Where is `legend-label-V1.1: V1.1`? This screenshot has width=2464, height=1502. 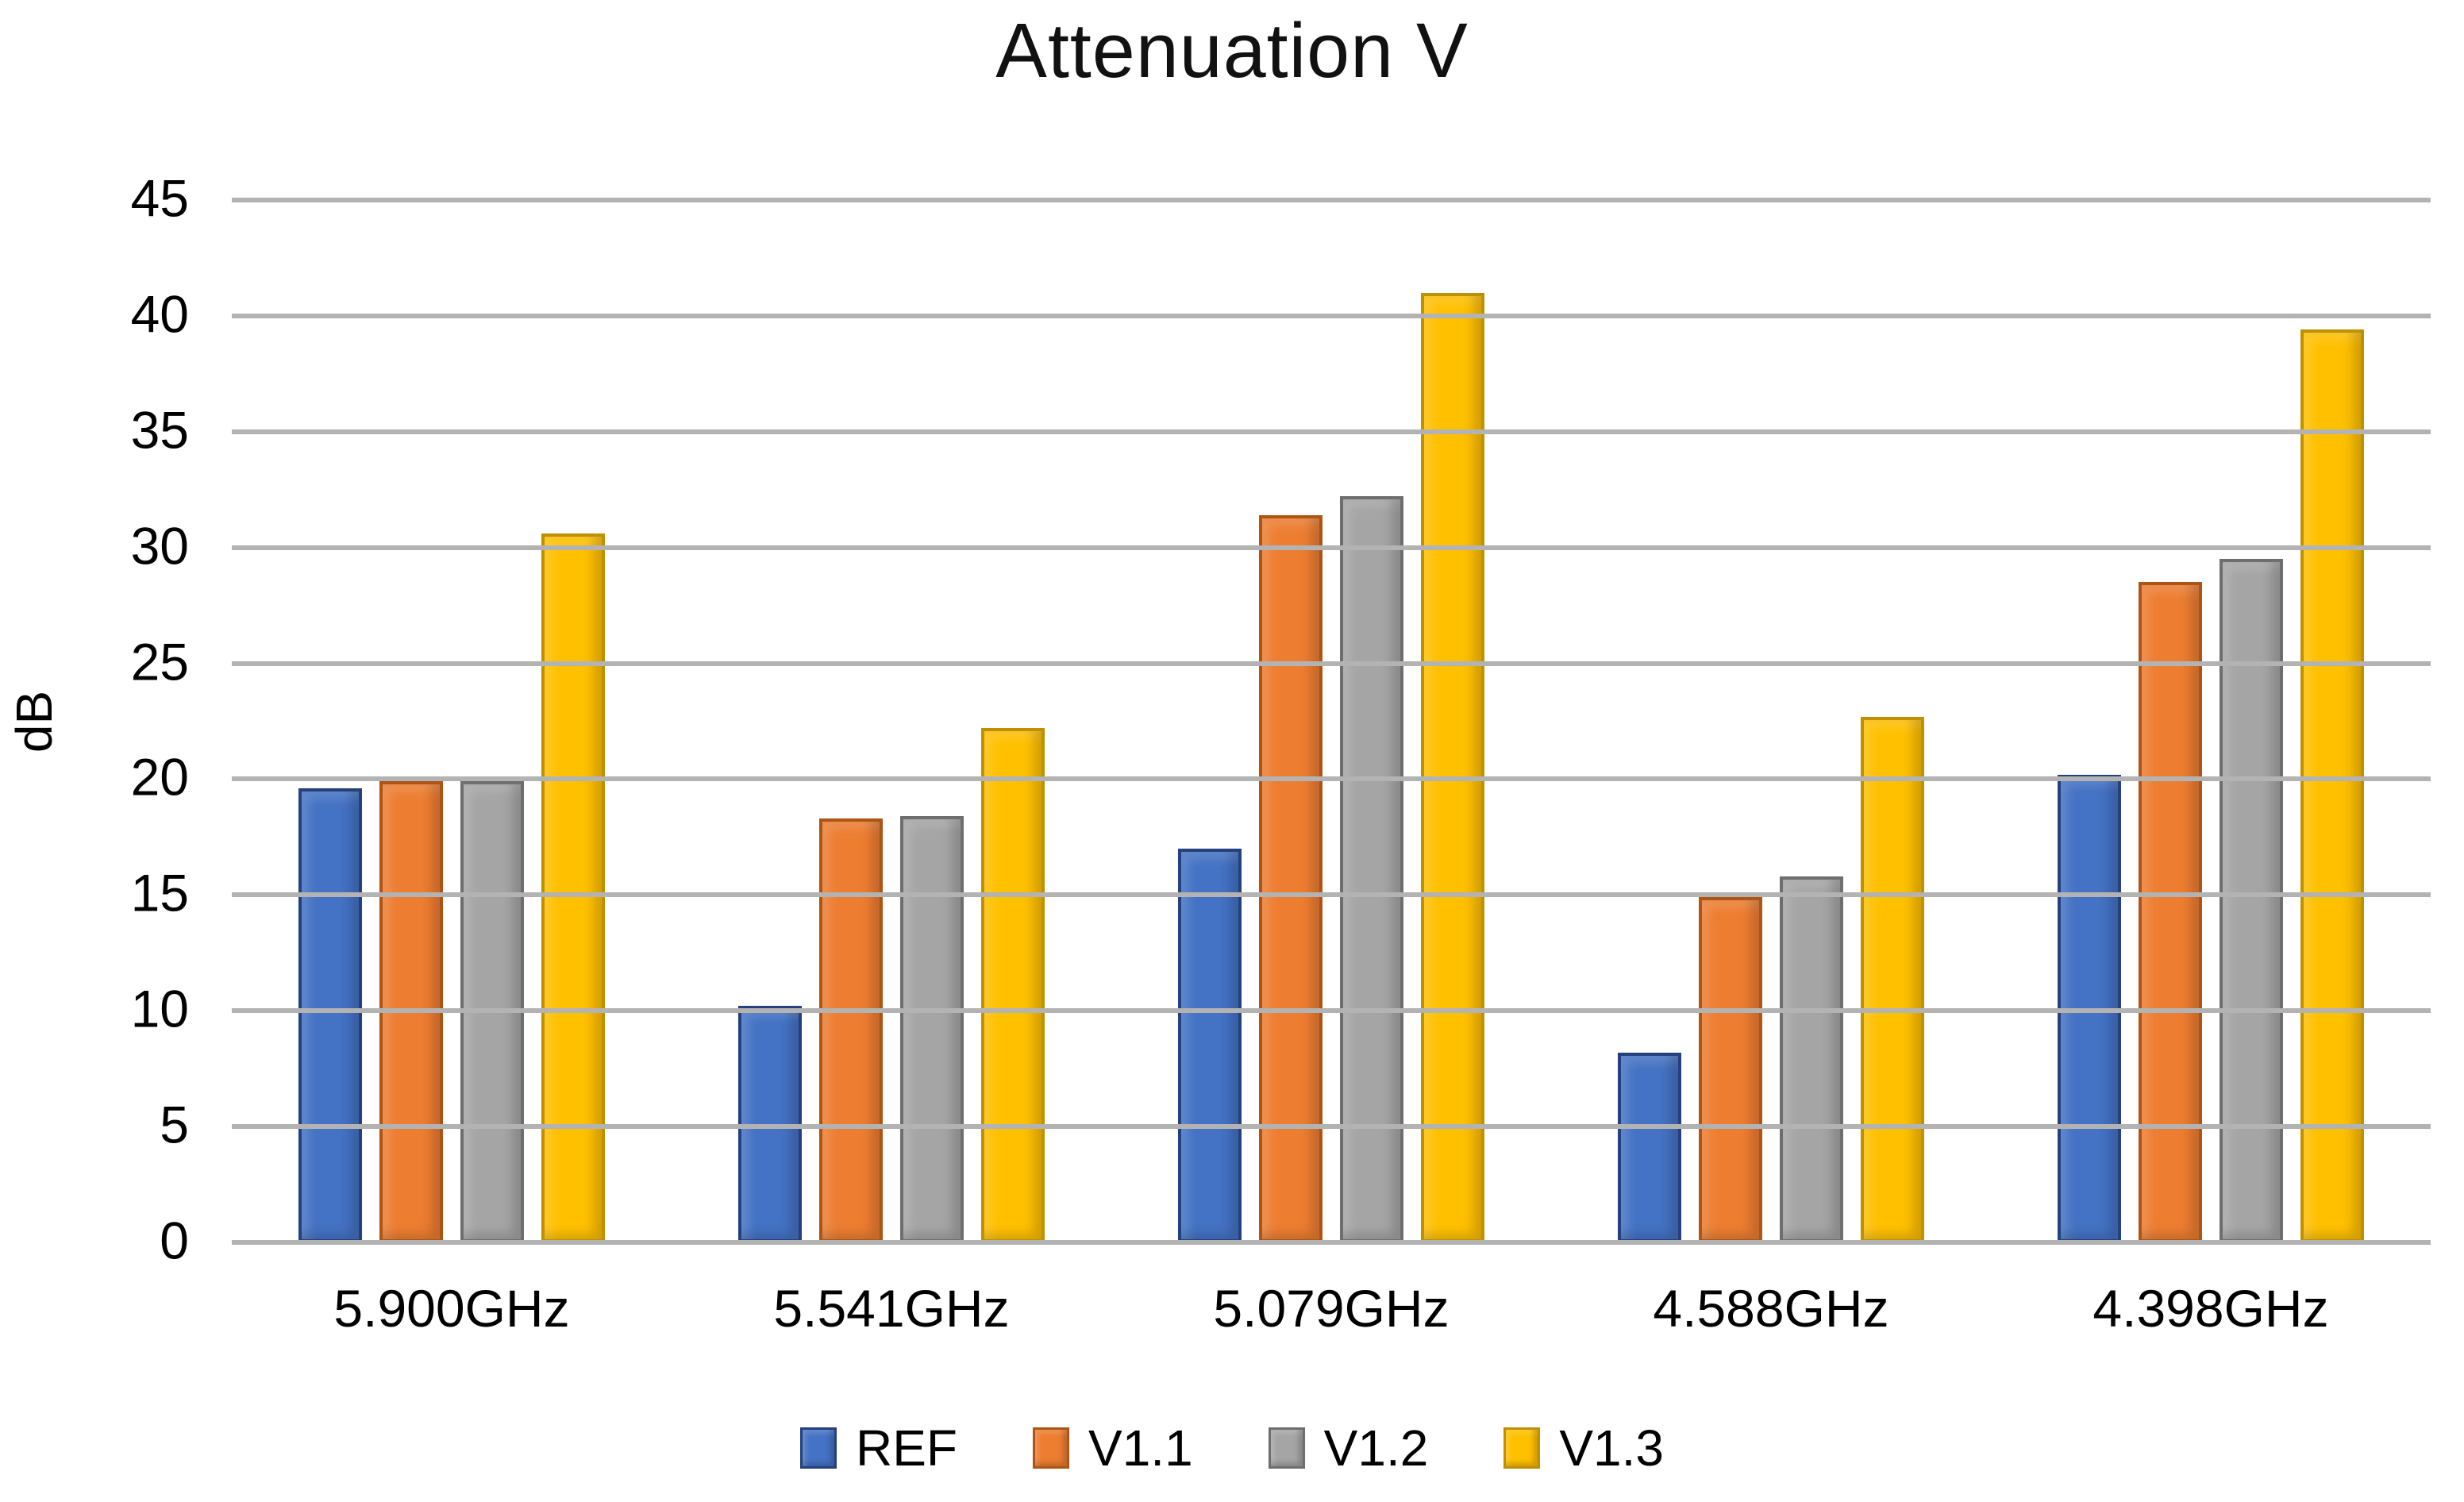 legend-label-V1.1: V1.1 is located at coordinates (1140, 1448).